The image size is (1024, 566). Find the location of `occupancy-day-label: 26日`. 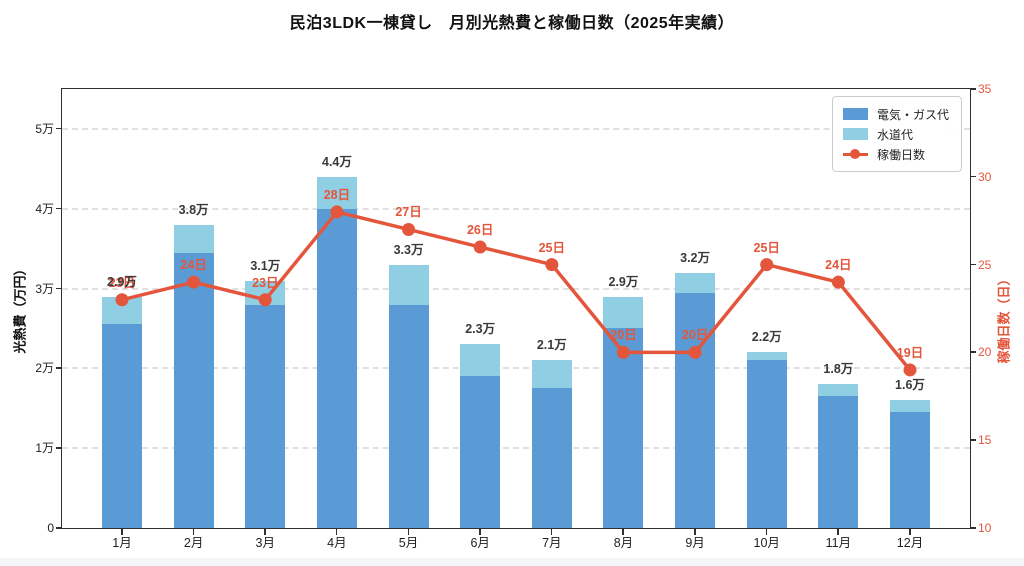

occupancy-day-label: 26日 is located at coordinates (480, 230).